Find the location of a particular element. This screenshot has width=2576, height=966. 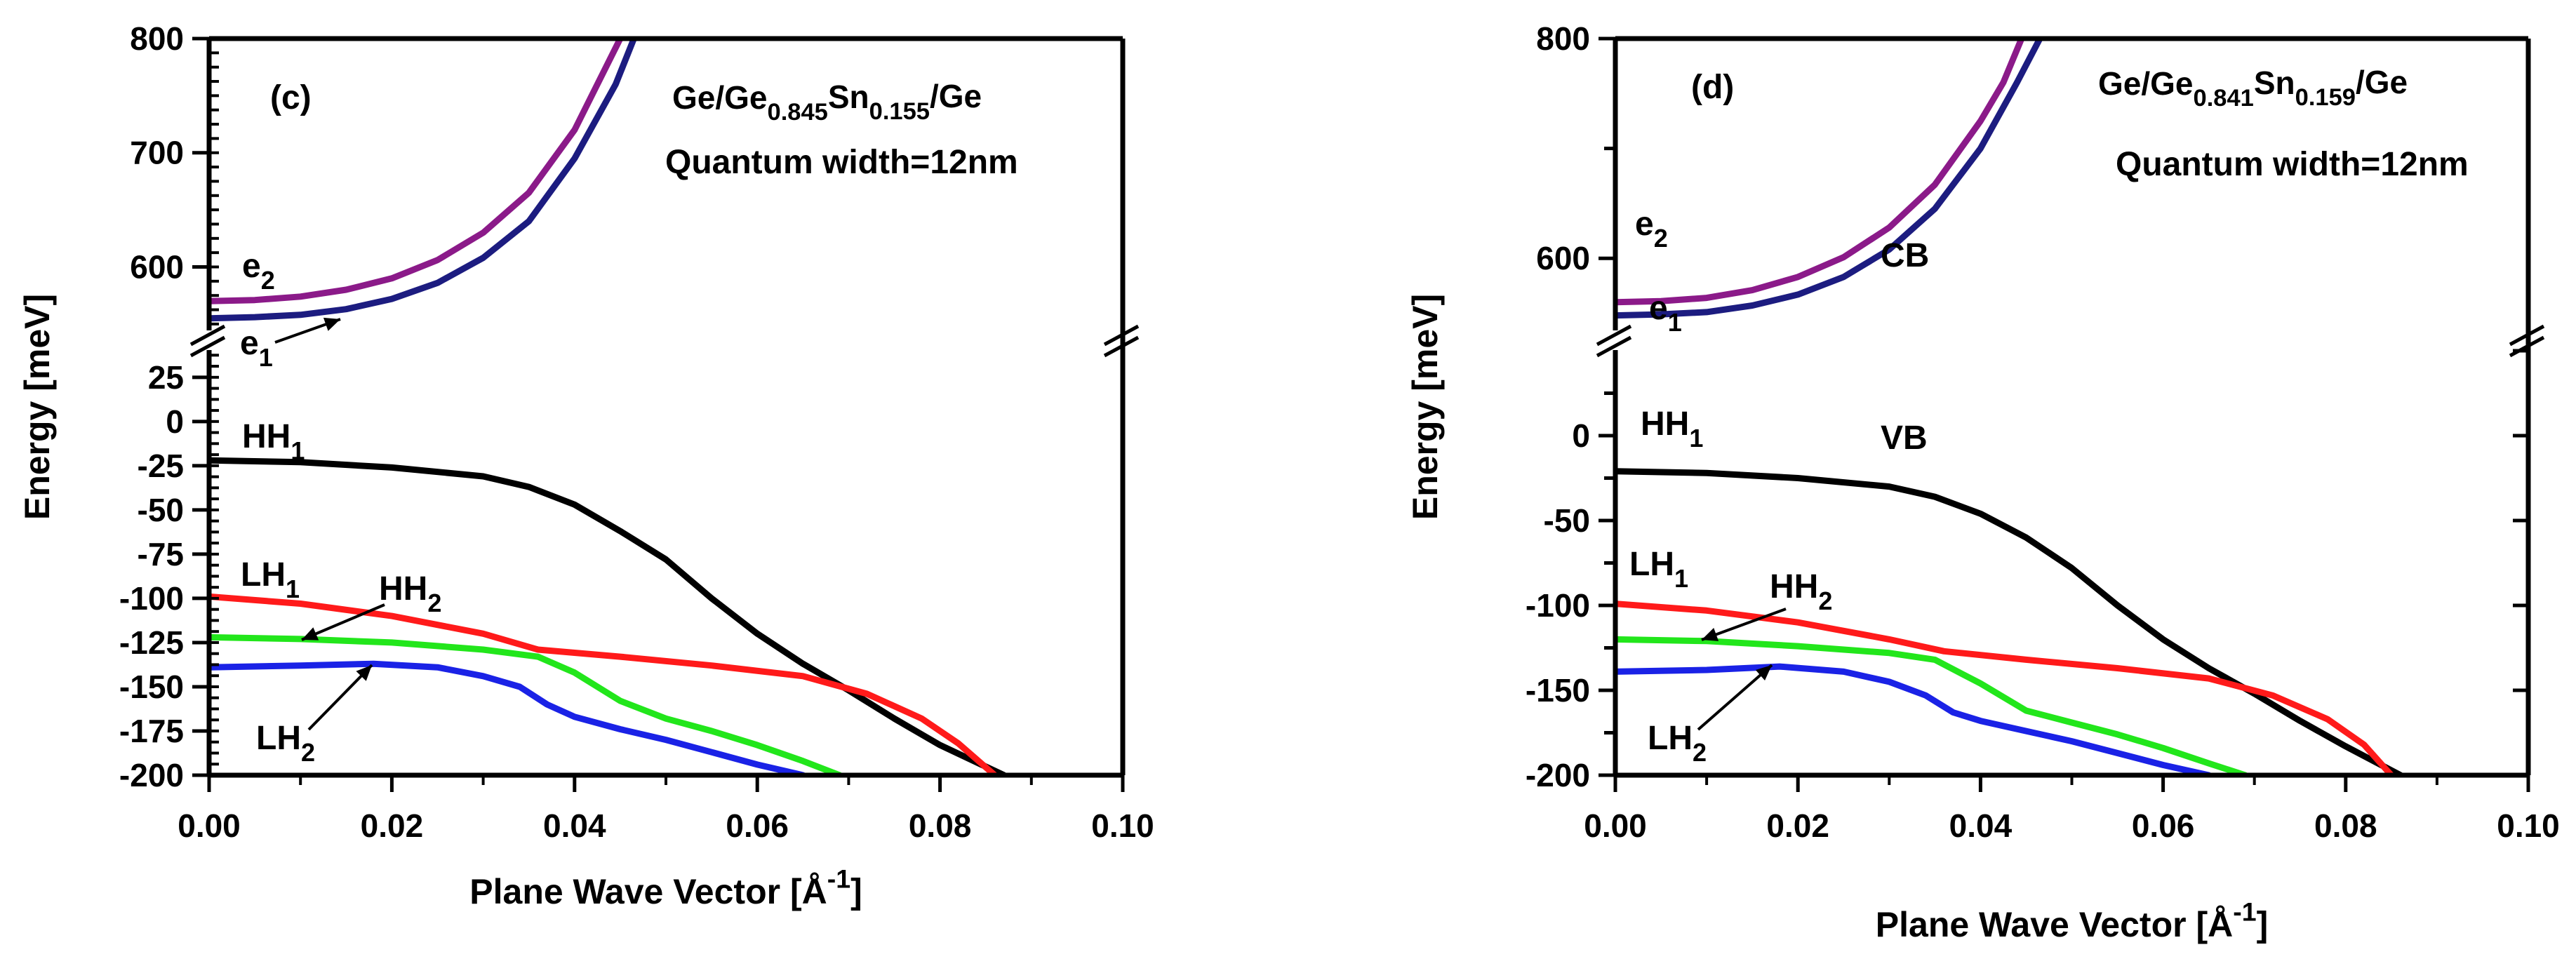

structure-label: Ge/Ge0.845Sn0.155/Ge is located at coordinates (827, 102).